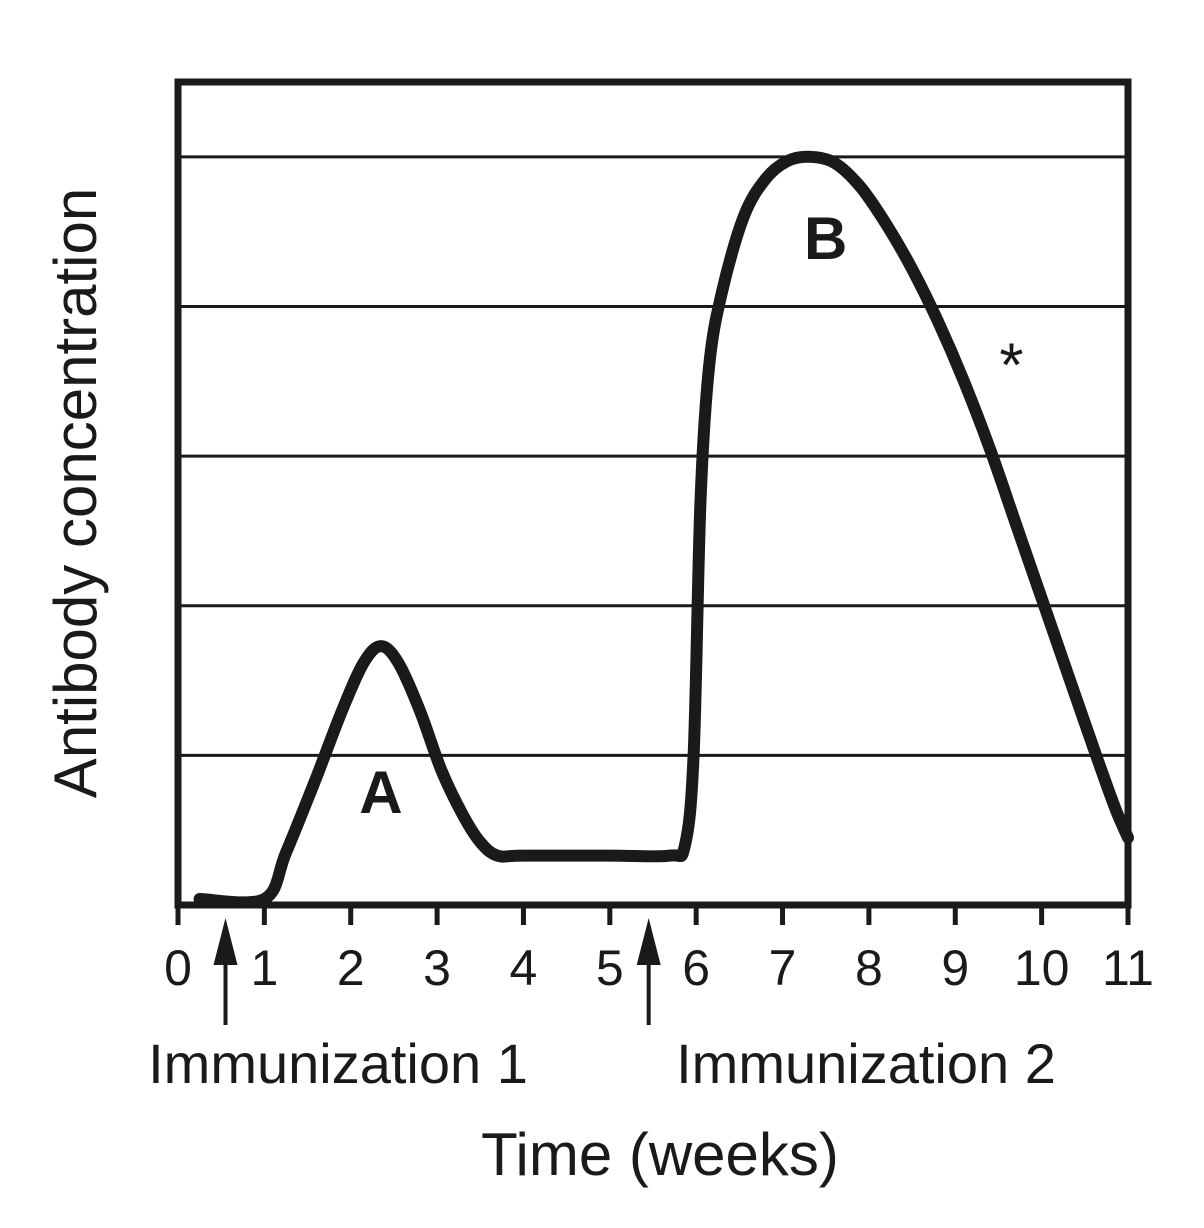 This screenshot has width=1204, height=1228. Describe the element at coordinates (338, 1063) in the screenshot. I see `immunization-label: Immunization 1` at that location.